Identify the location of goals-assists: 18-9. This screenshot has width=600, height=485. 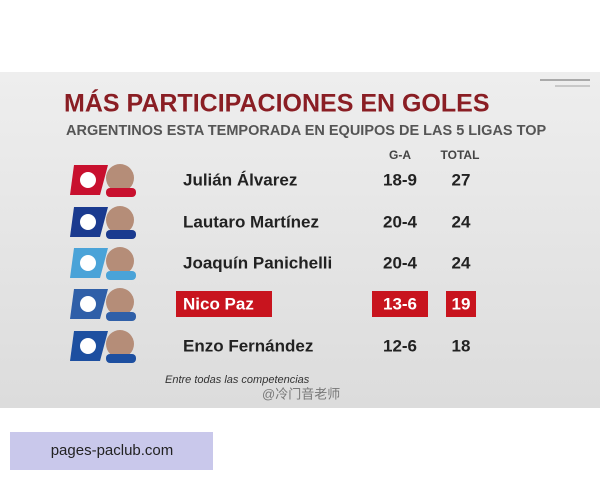
(400, 179).